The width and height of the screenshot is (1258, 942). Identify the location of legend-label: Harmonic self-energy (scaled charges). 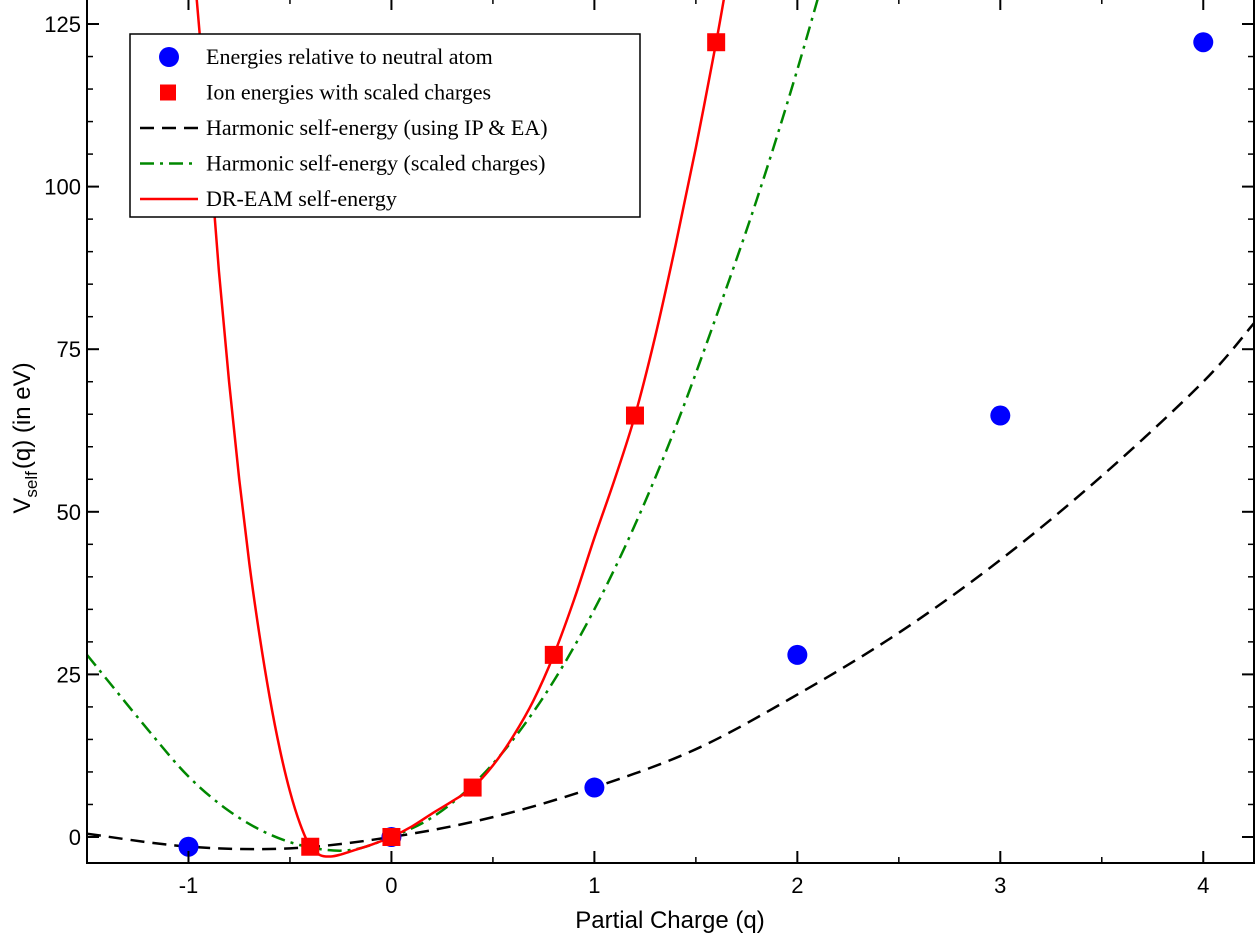
(375, 163).